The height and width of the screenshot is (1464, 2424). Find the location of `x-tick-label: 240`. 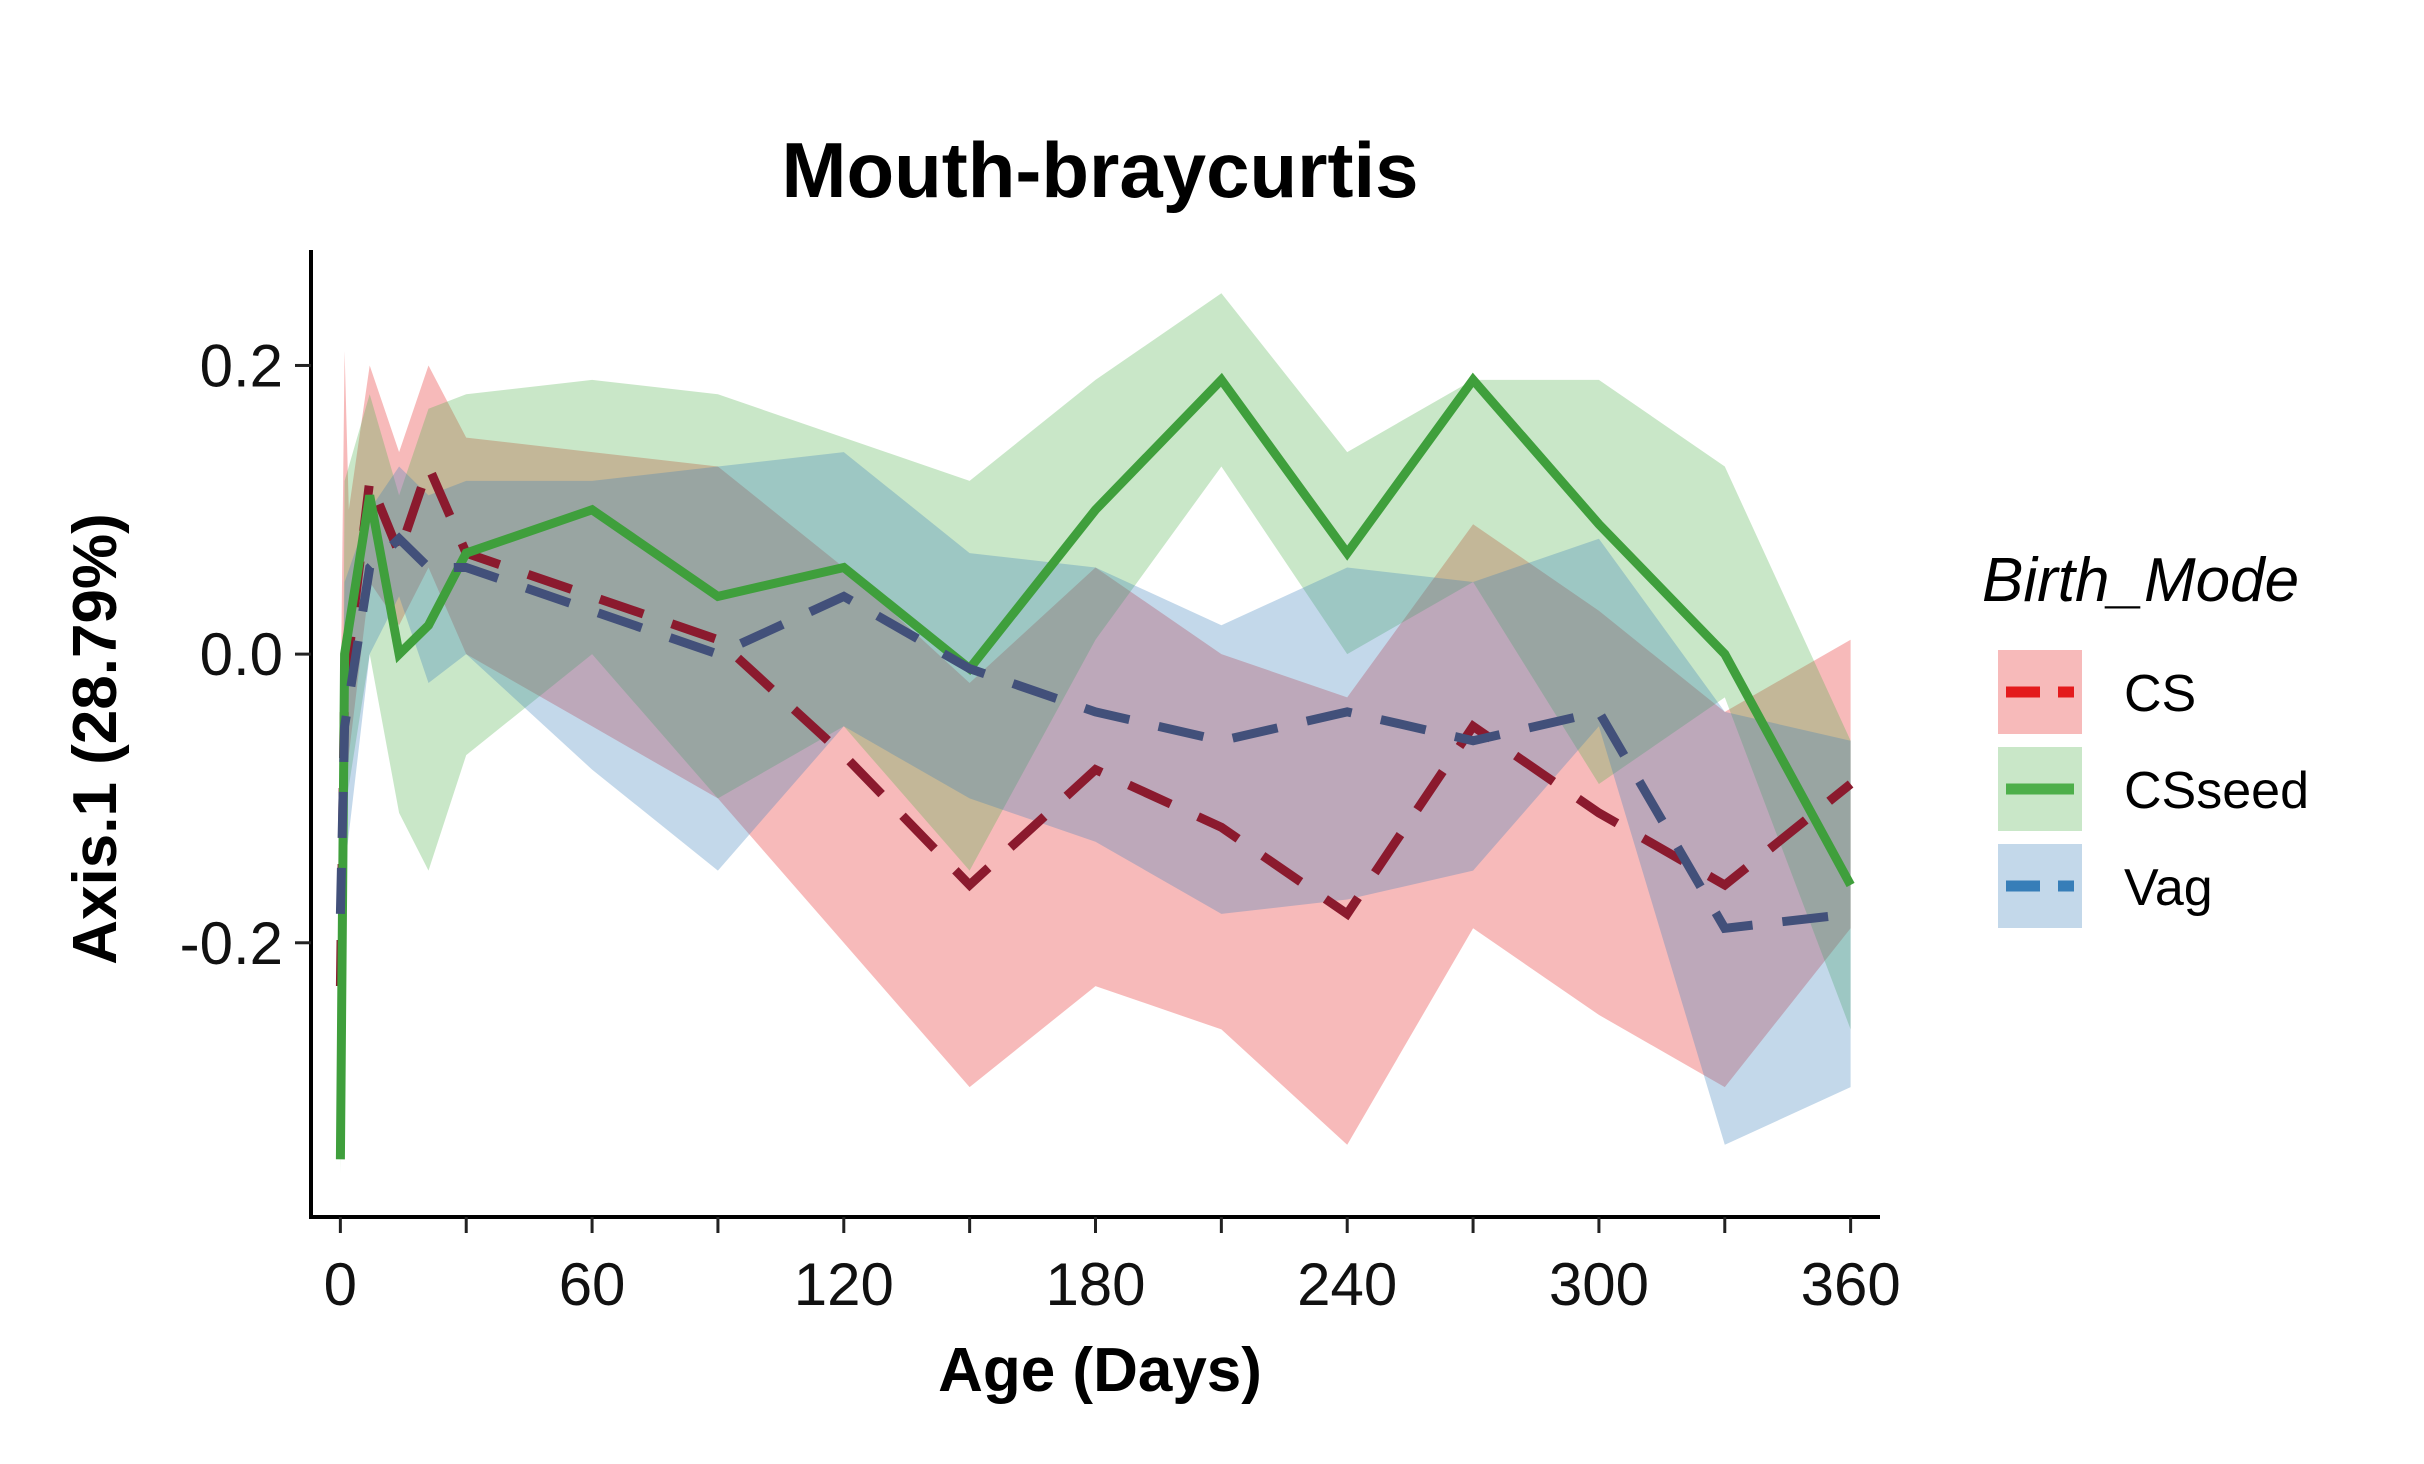

x-tick-label: 240 is located at coordinates (1347, 1284).